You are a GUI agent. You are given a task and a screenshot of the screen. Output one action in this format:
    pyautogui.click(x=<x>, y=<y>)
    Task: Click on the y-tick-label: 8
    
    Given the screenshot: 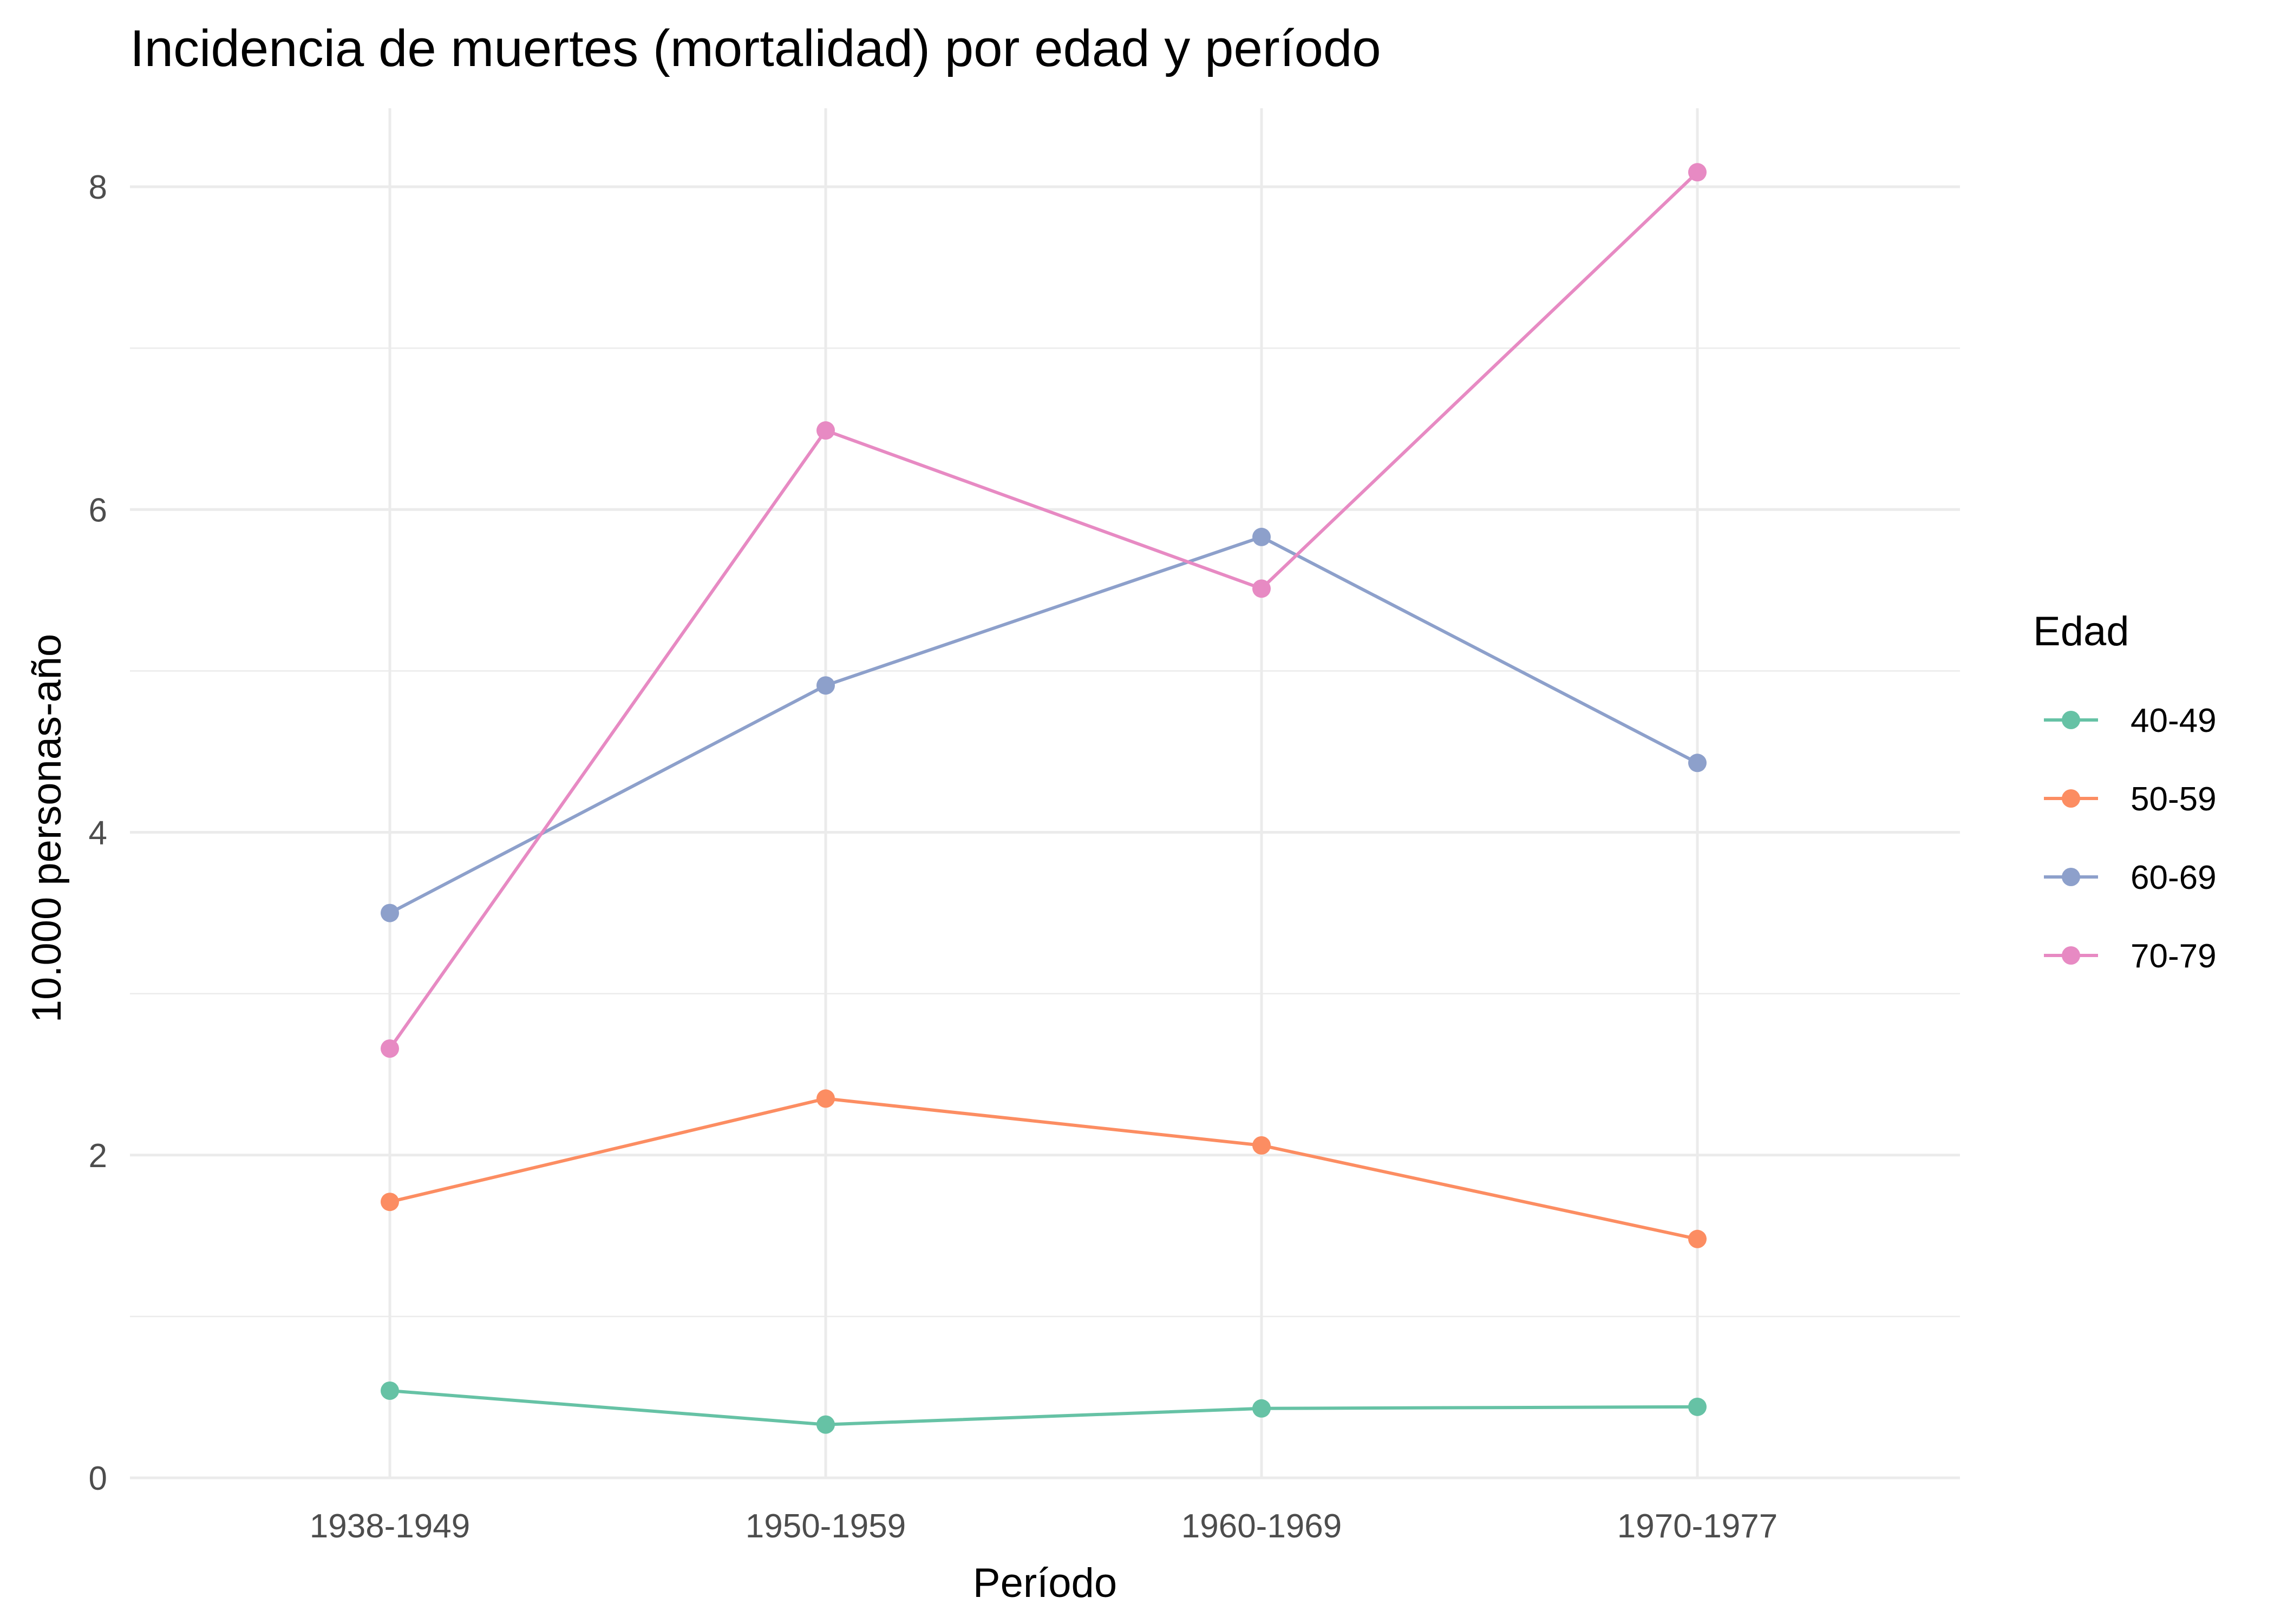 What is the action you would take?
    pyautogui.click(x=98, y=187)
    